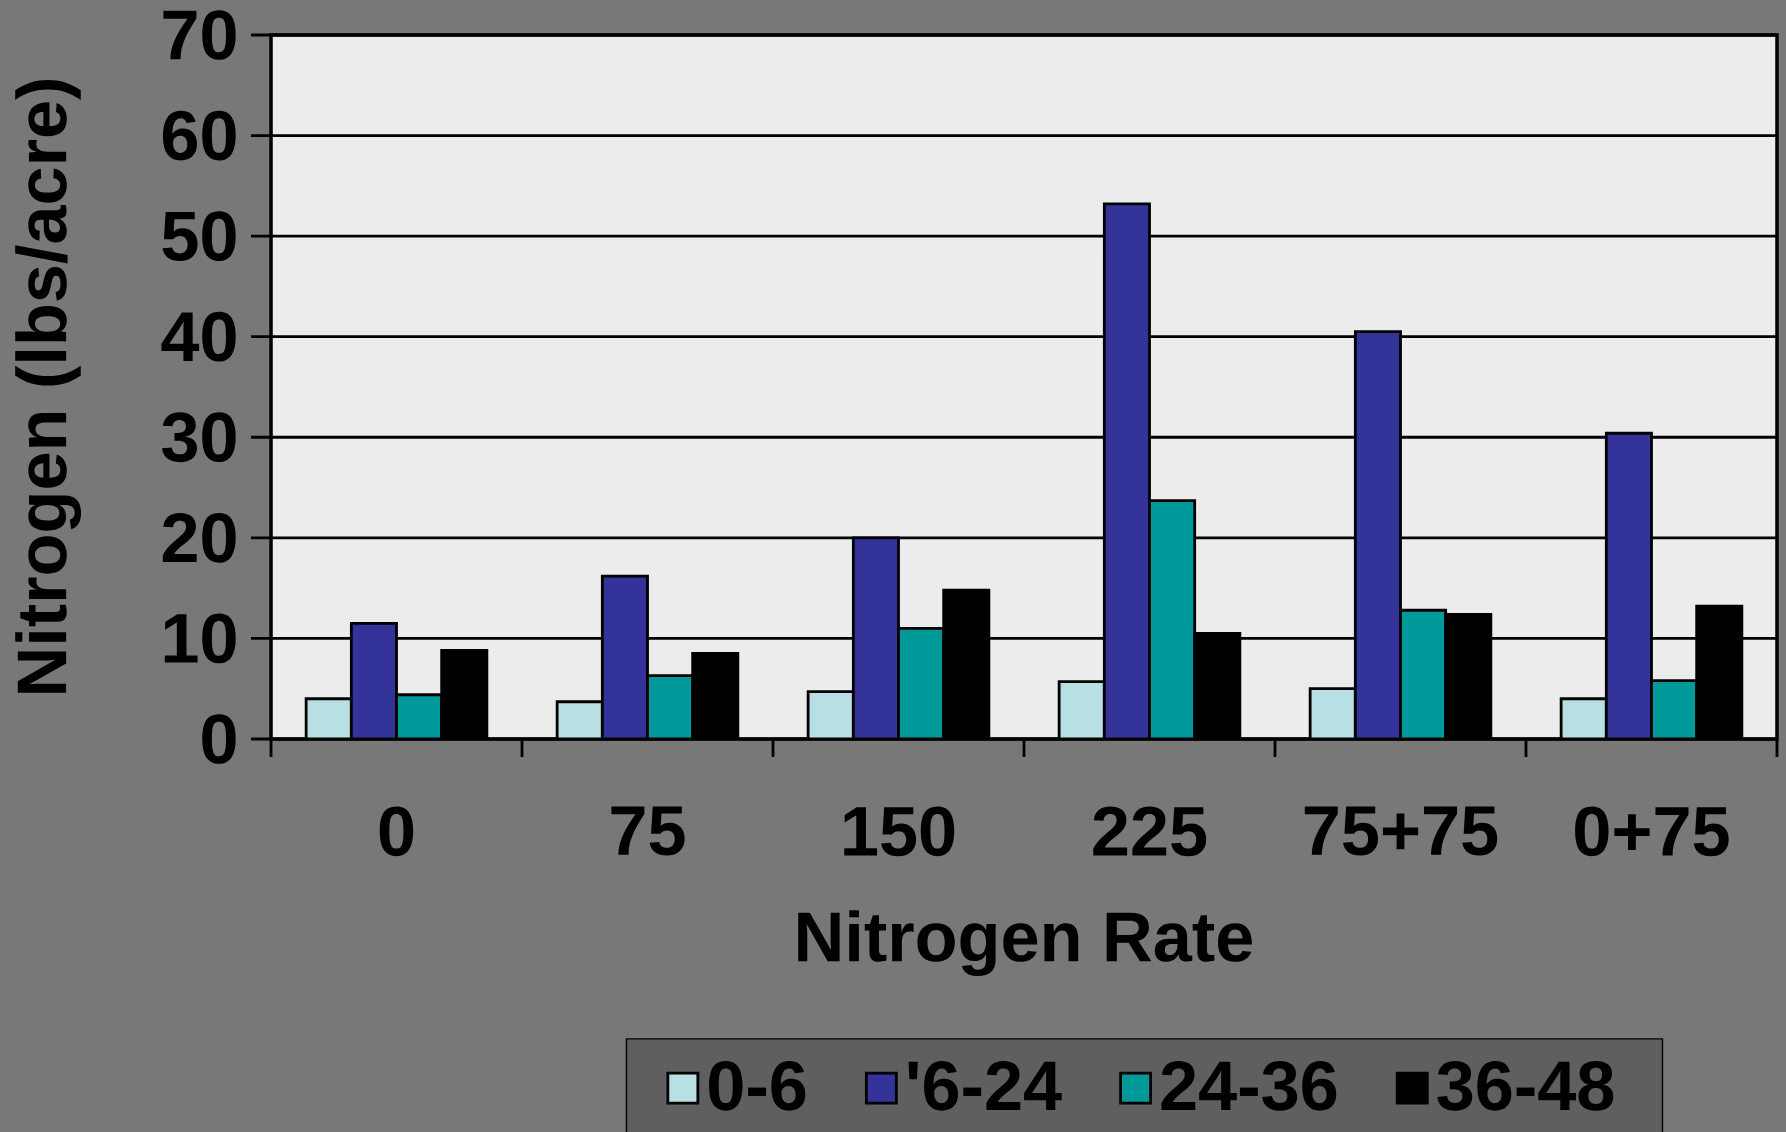 The image size is (1786, 1132). Describe the element at coordinates (198, 336) in the screenshot. I see `y-tick-label: 40` at that location.